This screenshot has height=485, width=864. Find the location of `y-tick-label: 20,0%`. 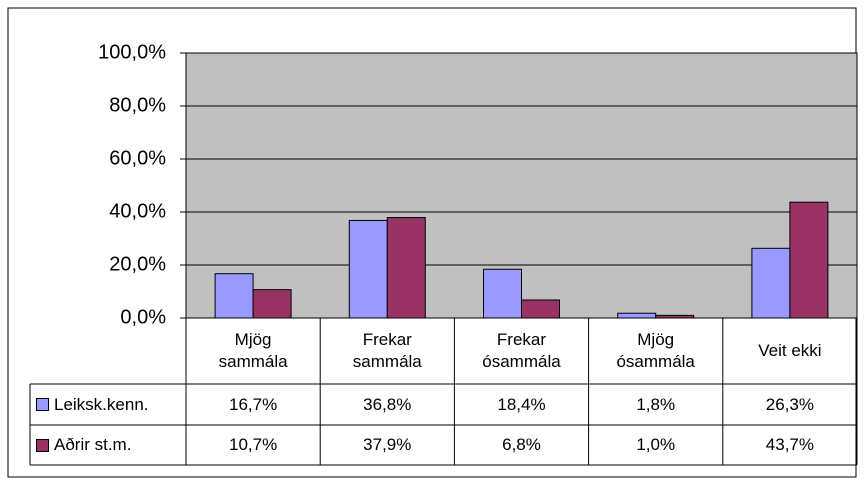

y-tick-label: 20,0% is located at coordinates (137, 264).